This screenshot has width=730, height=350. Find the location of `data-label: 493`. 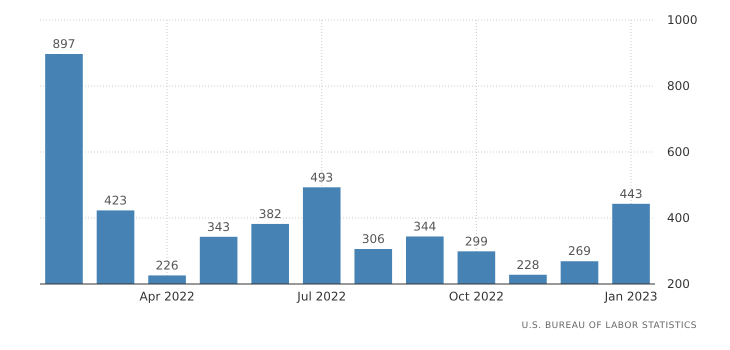

data-label: 493 is located at coordinates (322, 177).